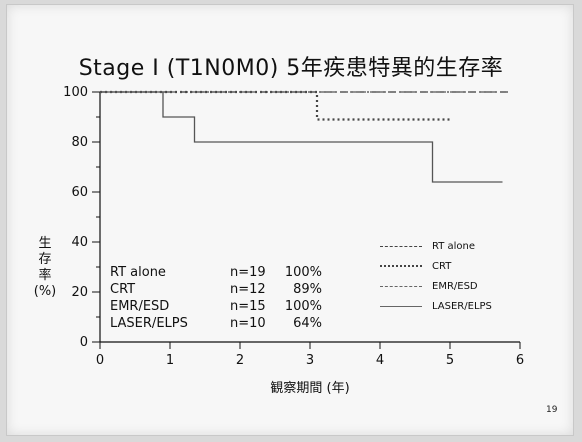 The image size is (582, 442). I want to click on y-tick-label: 60, so click(79, 192).